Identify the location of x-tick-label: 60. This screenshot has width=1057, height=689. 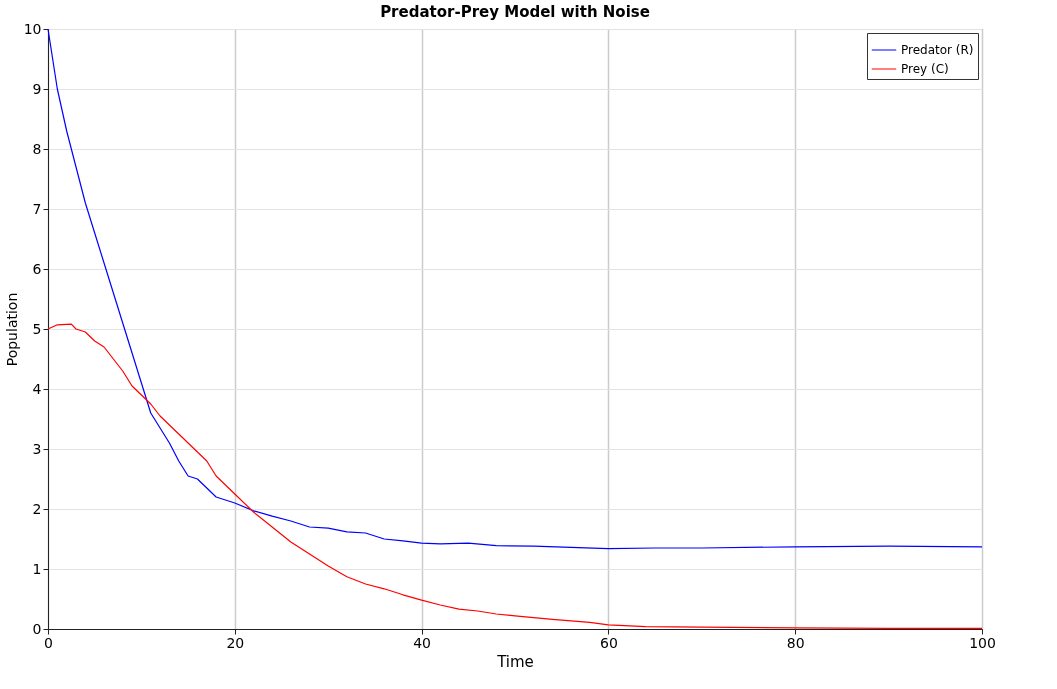
(608, 642).